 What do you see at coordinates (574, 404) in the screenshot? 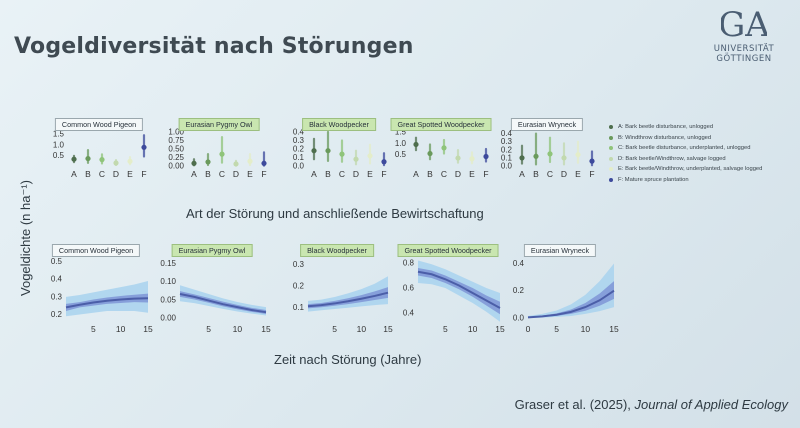
I see `citation-authors: Graser et al. (2025),` at bounding box center [574, 404].